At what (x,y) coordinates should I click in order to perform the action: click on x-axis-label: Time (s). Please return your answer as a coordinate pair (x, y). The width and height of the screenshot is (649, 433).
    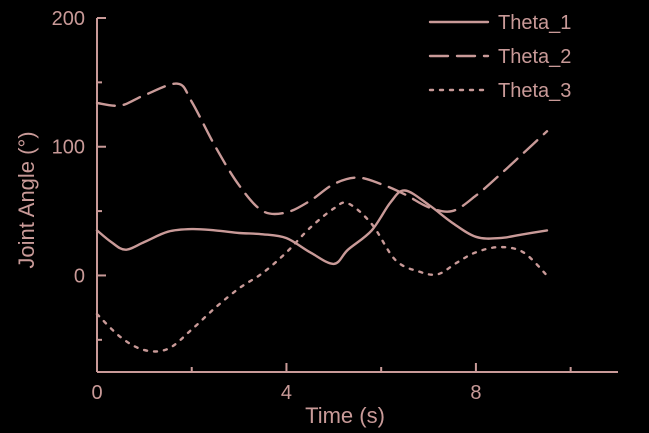
    Looking at the image, I should click on (345, 415).